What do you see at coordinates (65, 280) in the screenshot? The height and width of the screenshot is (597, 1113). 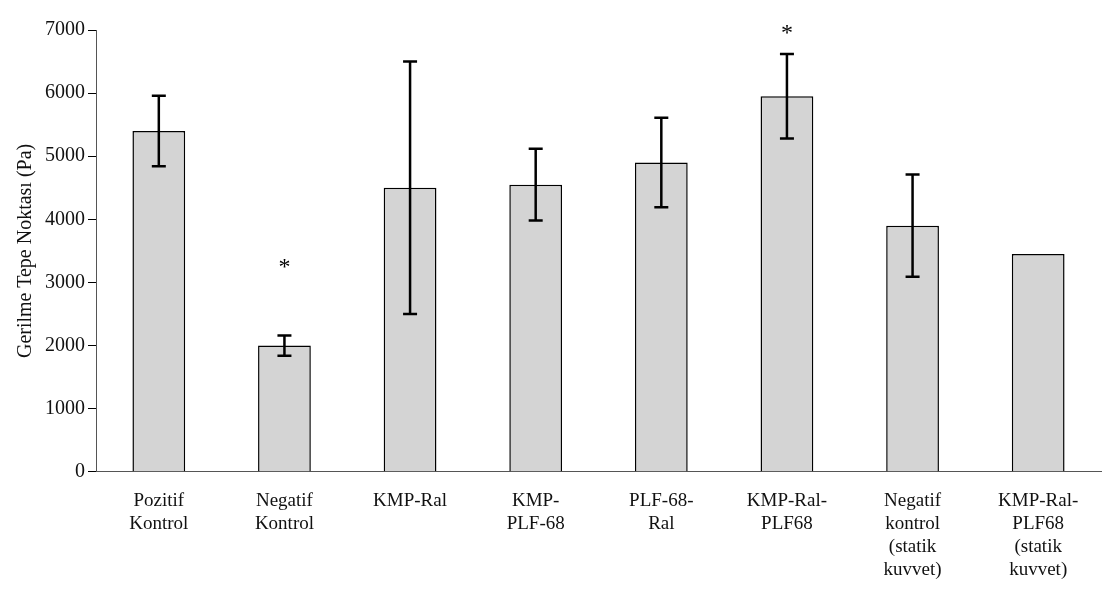 I see `y-tick-label: 3000` at bounding box center [65, 280].